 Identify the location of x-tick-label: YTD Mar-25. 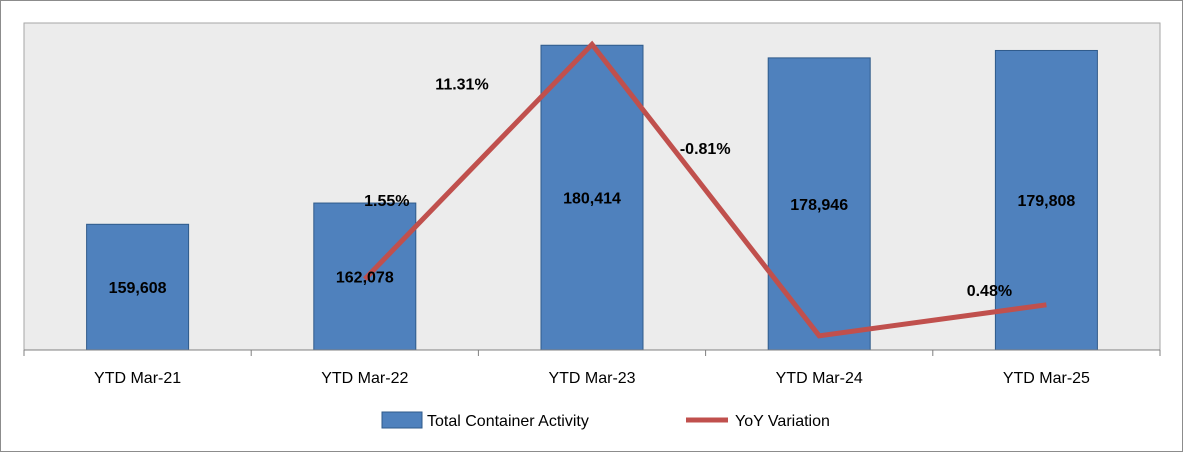
(1046, 378).